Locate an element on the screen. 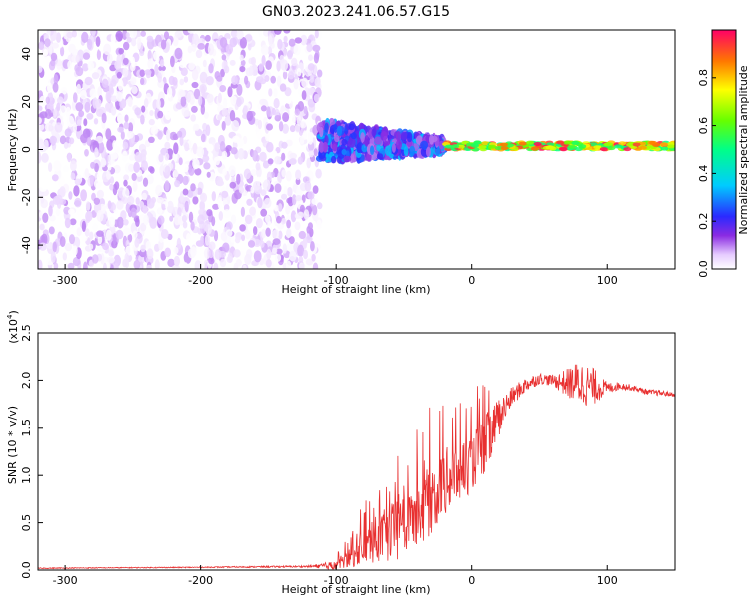 The image size is (750, 600). figure-title: GN03.2023.241.06.57.G15 is located at coordinates (356, 12).